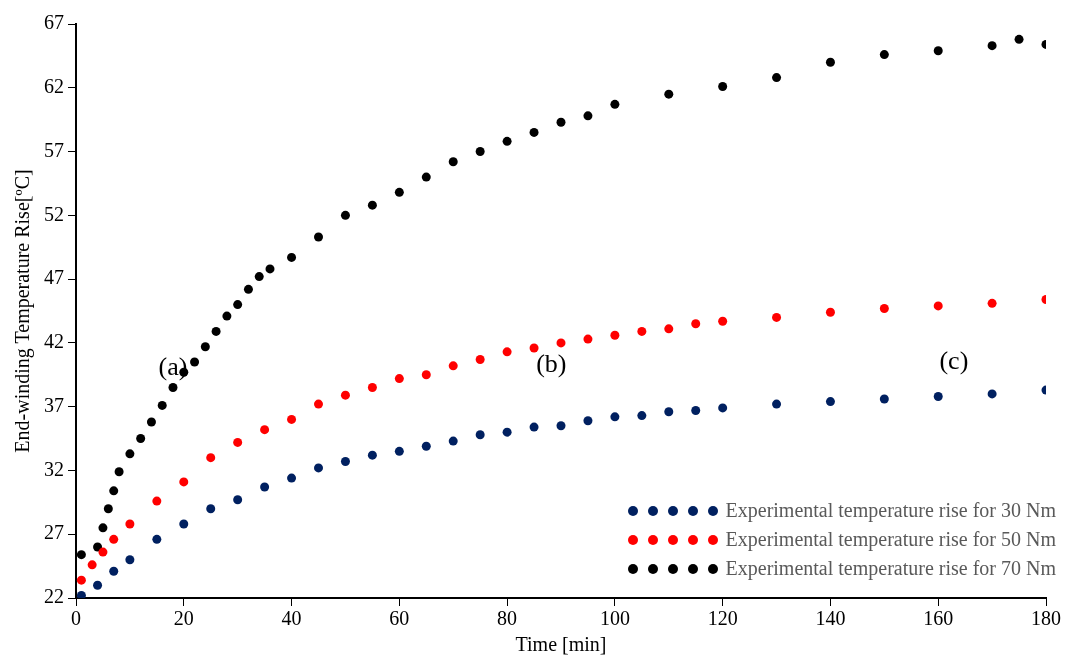 This screenshot has height=666, width=1074. I want to click on y-axis-title: End-winding Temperature Rise[ºC], so click(23, 311).